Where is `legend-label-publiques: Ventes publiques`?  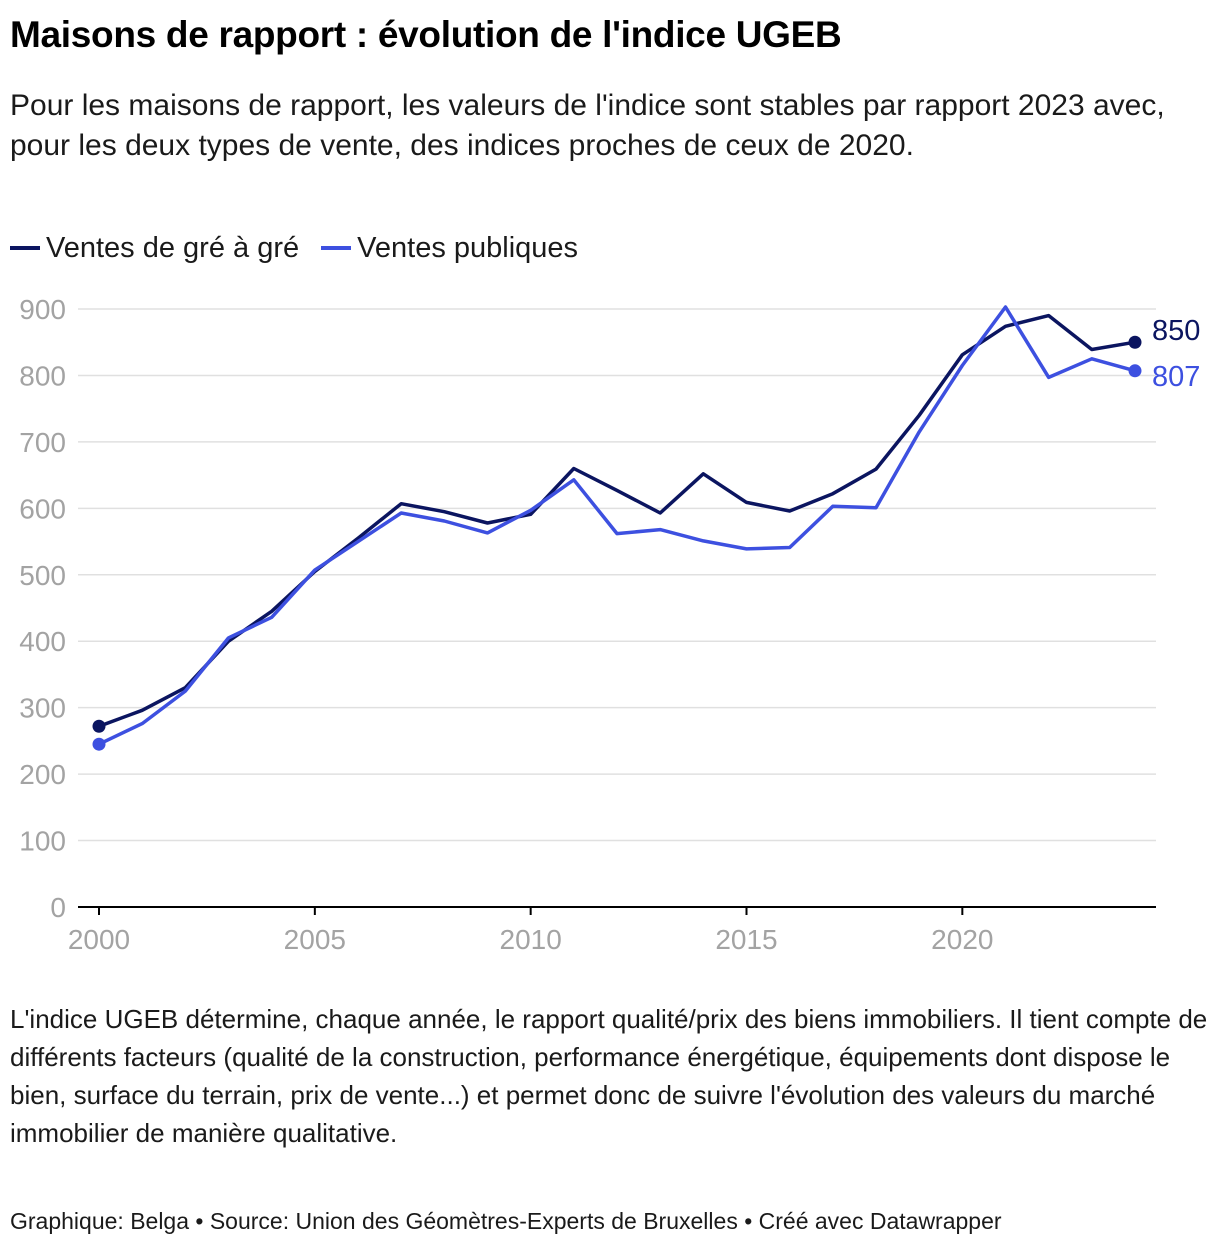
legend-label-publiques: Ventes publiques is located at coordinates (468, 247).